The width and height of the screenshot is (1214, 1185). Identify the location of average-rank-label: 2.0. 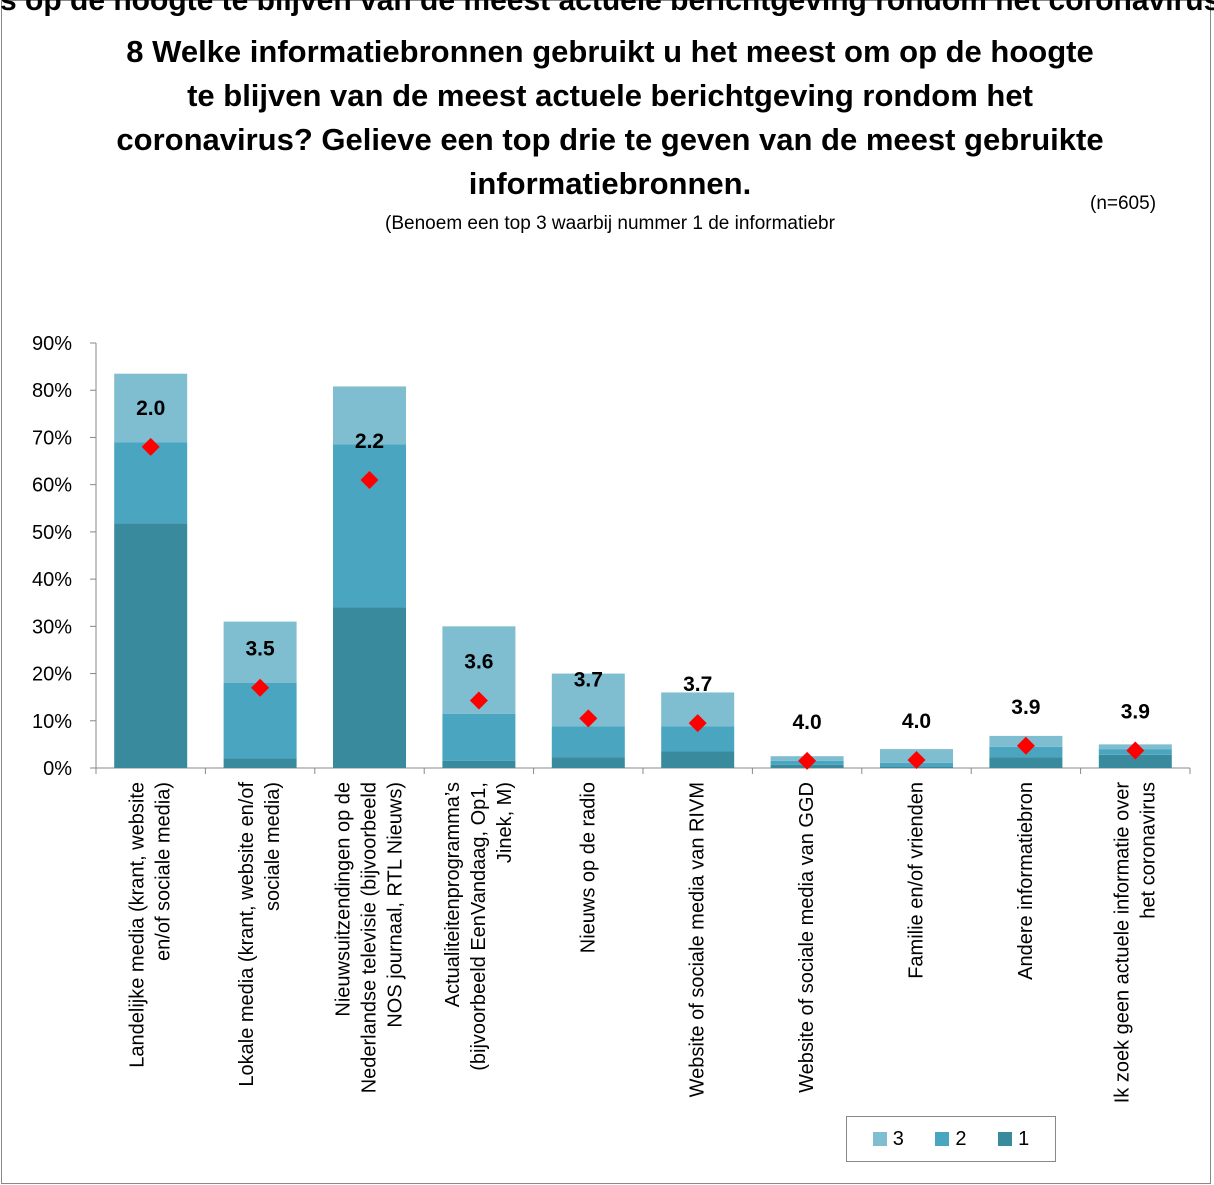
(150, 408).